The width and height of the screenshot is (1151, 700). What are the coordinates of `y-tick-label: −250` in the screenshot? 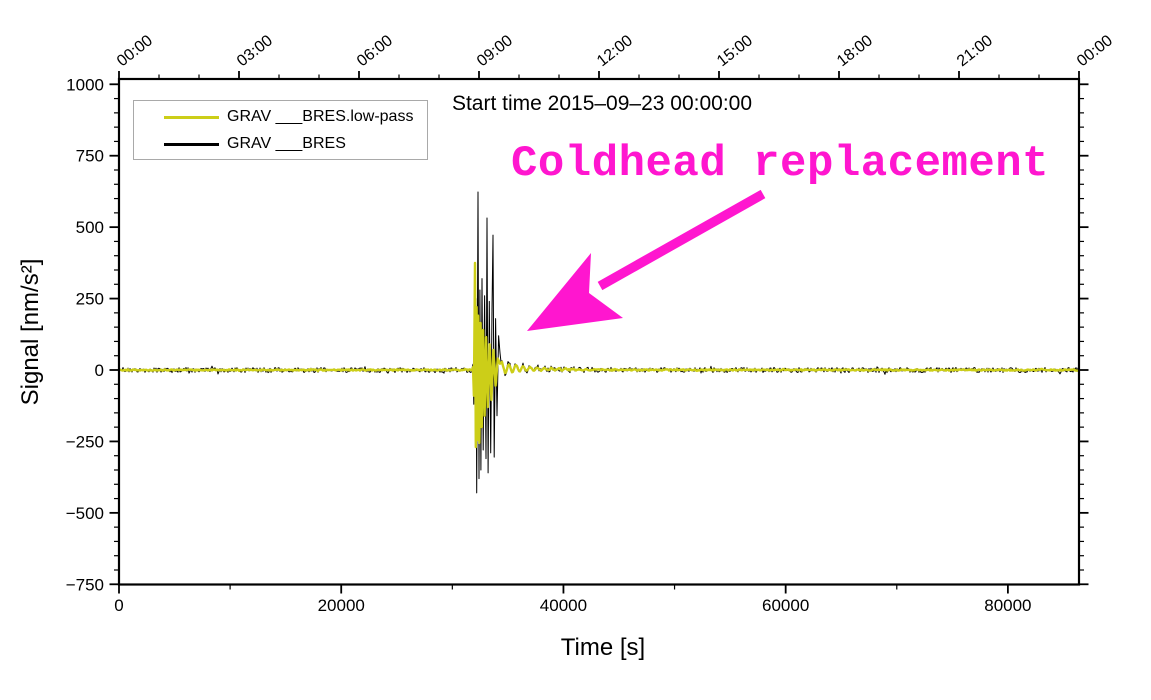 It's located at (85, 441).